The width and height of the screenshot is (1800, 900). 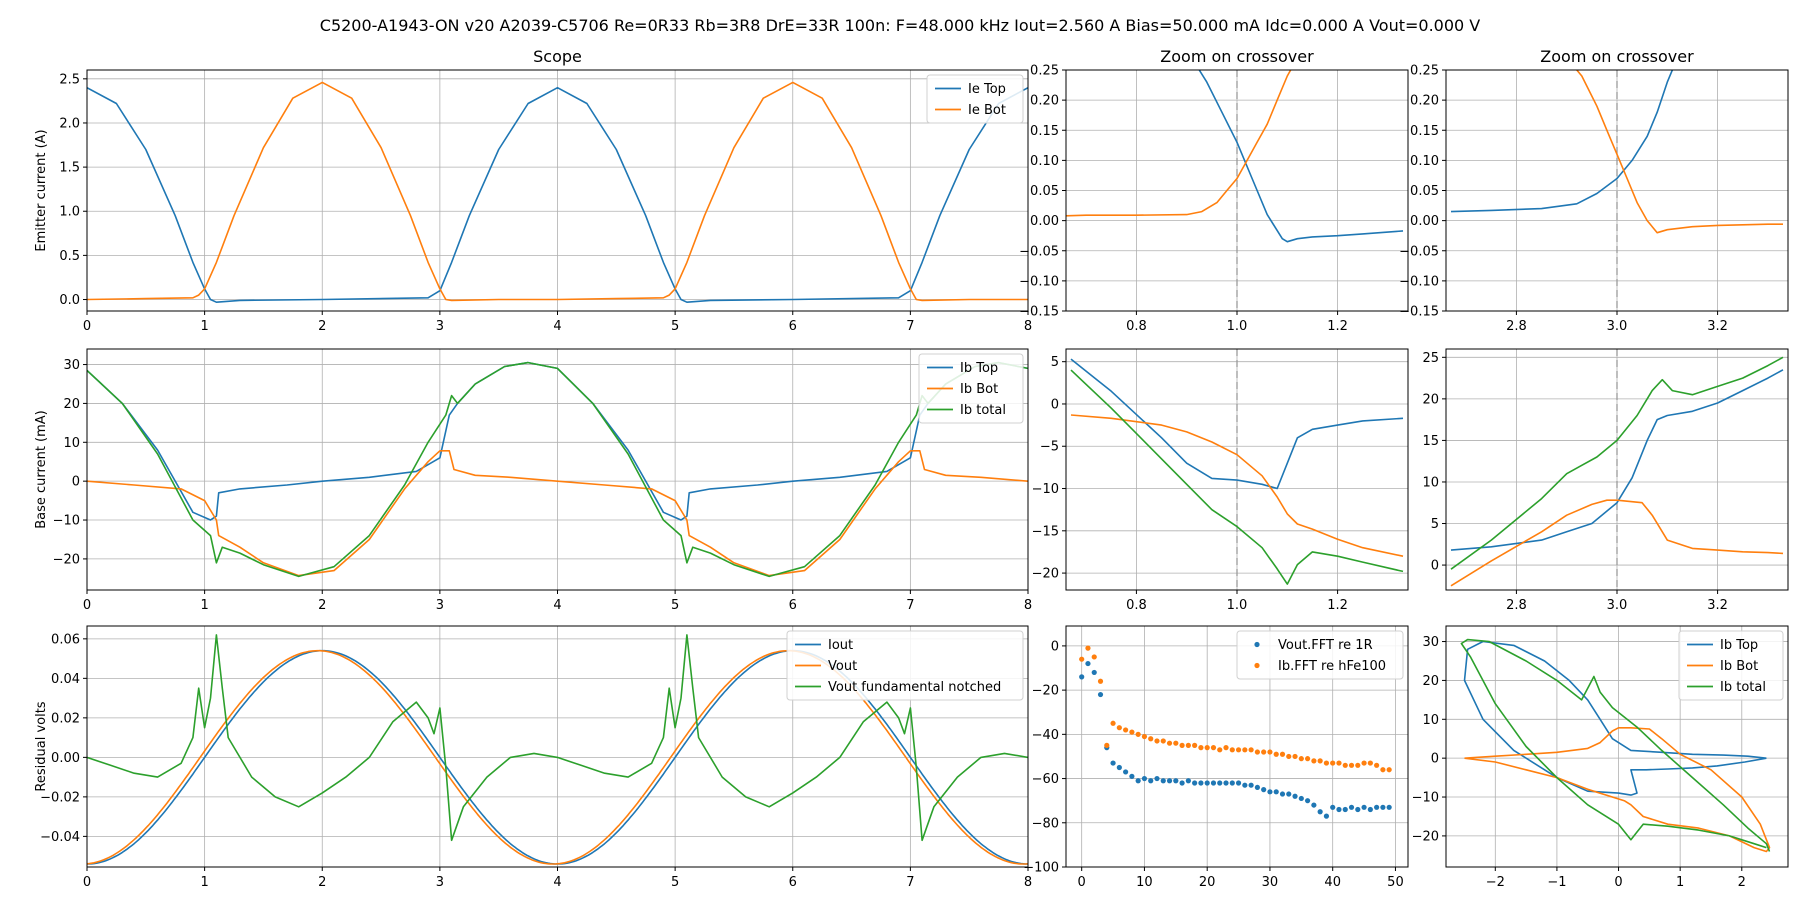 What do you see at coordinates (1617, 56) in the screenshot?
I see `panel-title: Zoom on crossover` at bounding box center [1617, 56].